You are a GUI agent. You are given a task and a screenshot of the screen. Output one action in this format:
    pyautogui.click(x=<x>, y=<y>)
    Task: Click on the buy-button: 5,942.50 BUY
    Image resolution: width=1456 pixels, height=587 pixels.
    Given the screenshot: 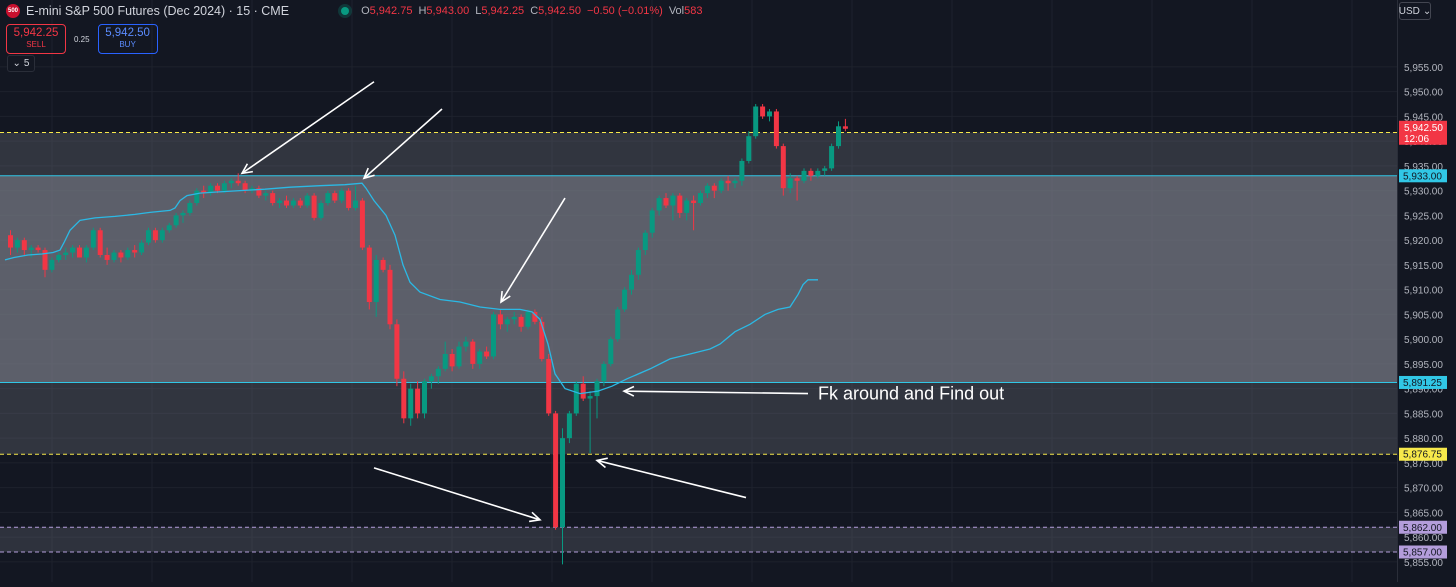 What is the action you would take?
    pyautogui.click(x=127, y=39)
    